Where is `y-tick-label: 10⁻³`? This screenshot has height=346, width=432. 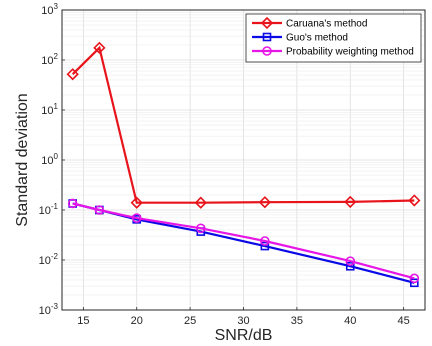 y-tick-label: 10⁻³ is located at coordinates (49, 309).